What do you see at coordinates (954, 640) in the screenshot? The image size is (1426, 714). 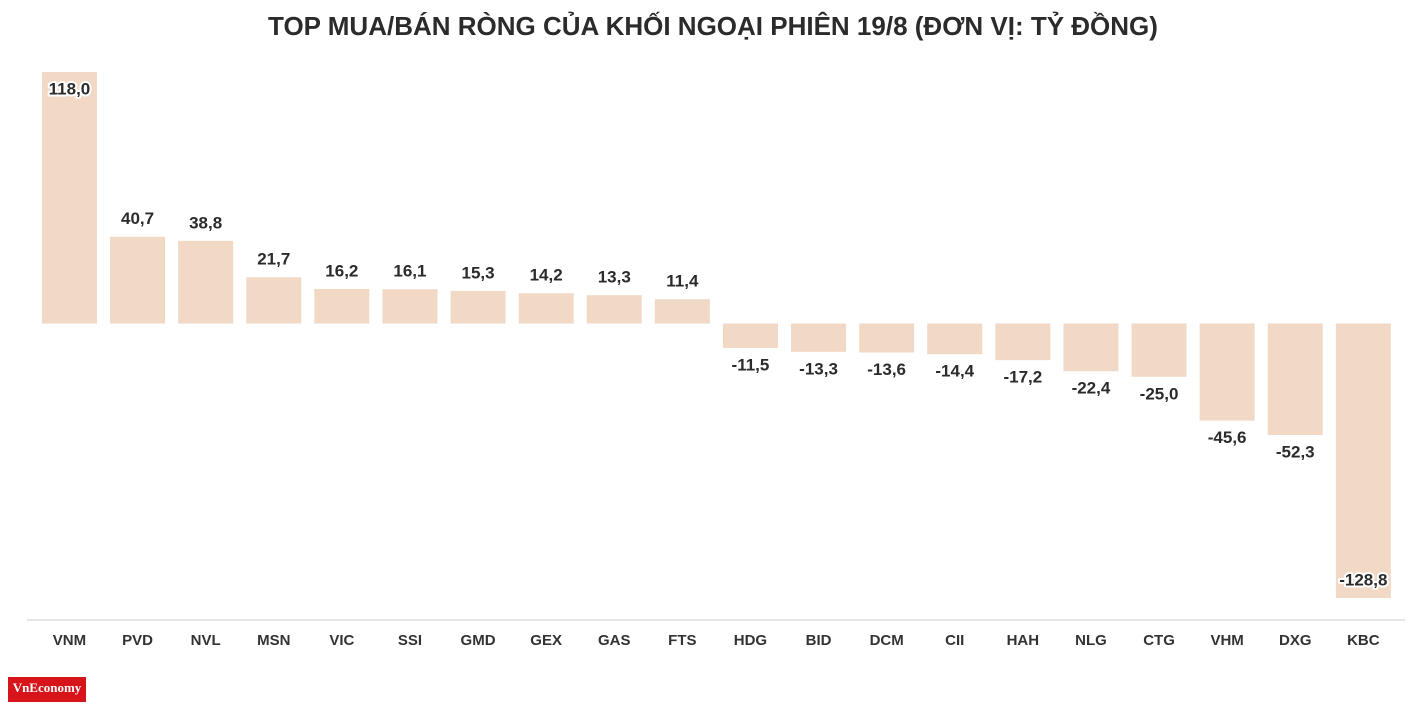 I see `x-tick-label: CII` at bounding box center [954, 640].